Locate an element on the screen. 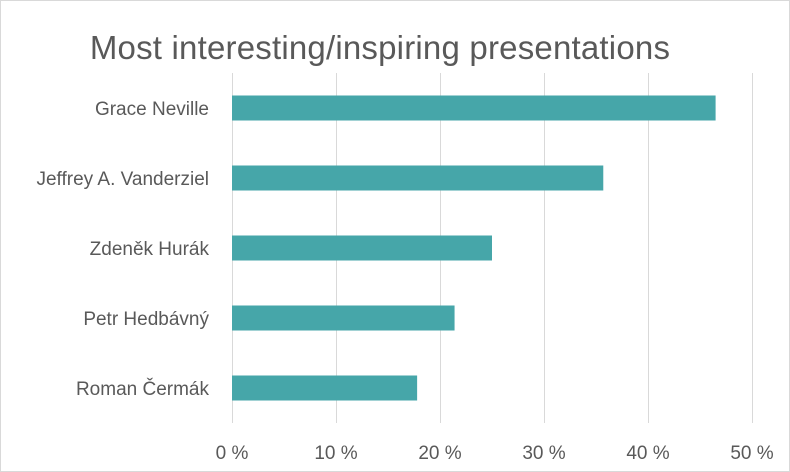 The width and height of the screenshot is (790, 472). x-tick-label: 50 % is located at coordinates (751, 453).